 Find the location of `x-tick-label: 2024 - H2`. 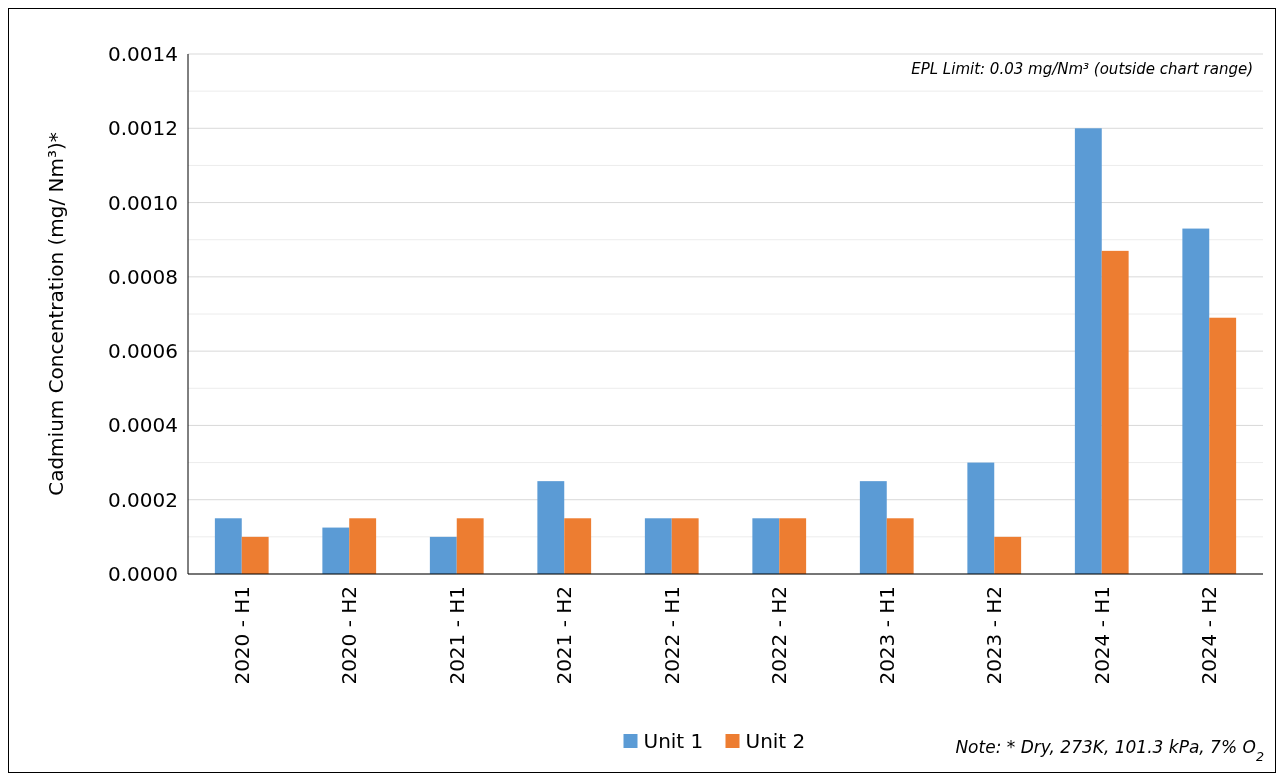

x-tick-label: 2024 - H2 is located at coordinates (1209, 635).